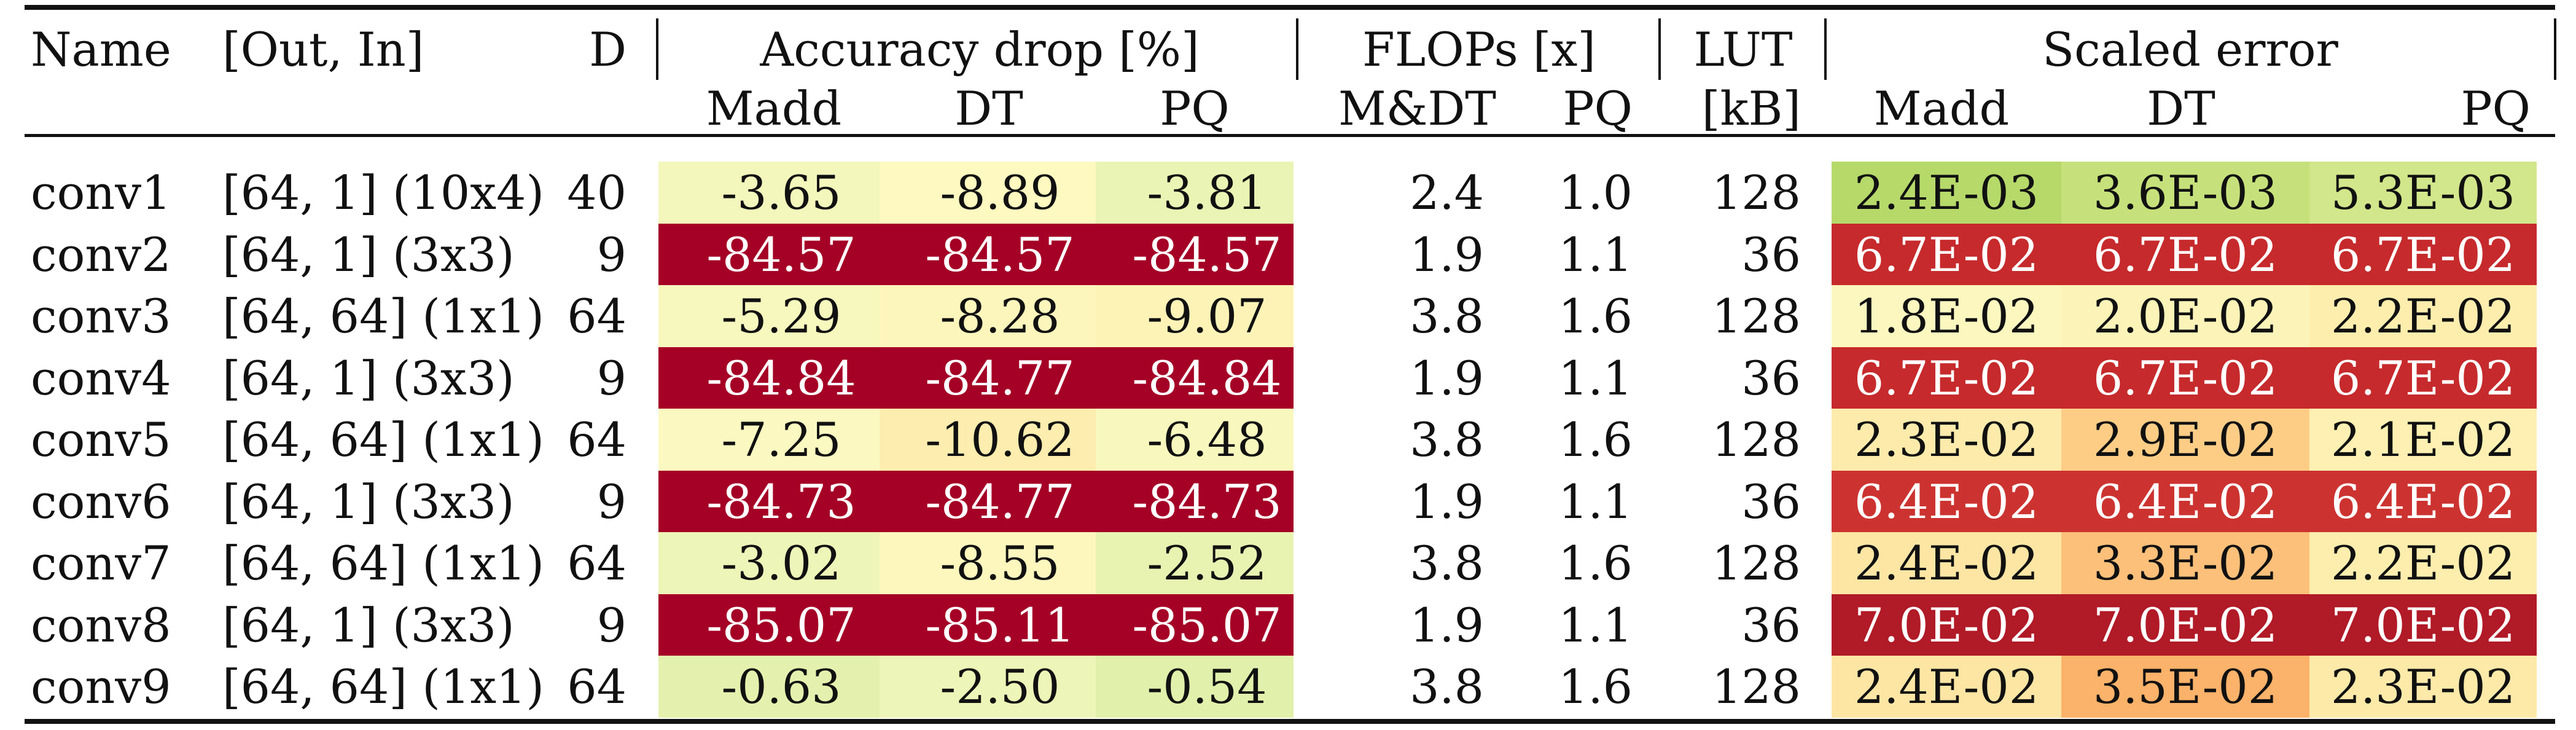 The height and width of the screenshot is (730, 2576). Describe the element at coordinates (383, 192) in the screenshot. I see `row-shape: [64, 1] (10x4)` at that location.